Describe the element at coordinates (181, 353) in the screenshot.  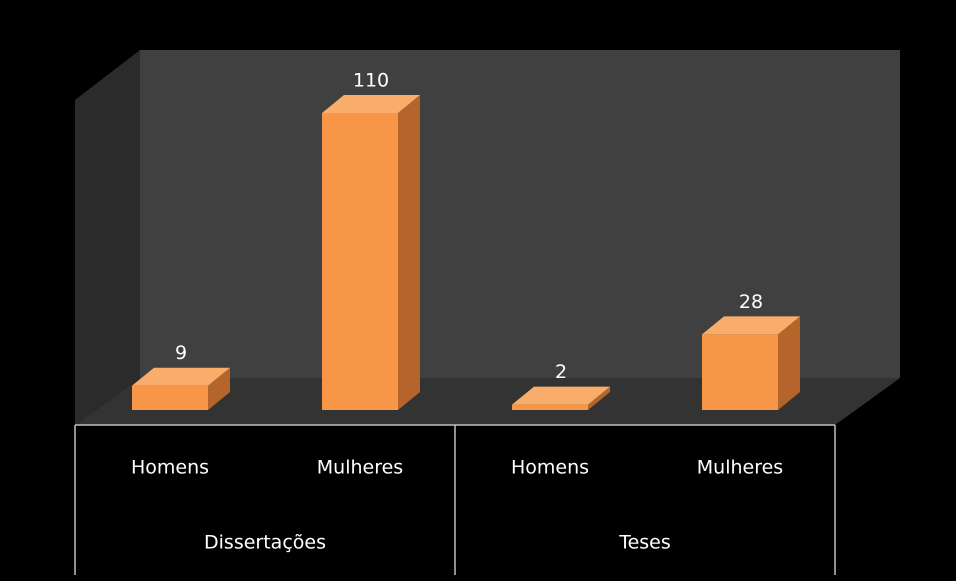
I see `data-label: 9` at that location.